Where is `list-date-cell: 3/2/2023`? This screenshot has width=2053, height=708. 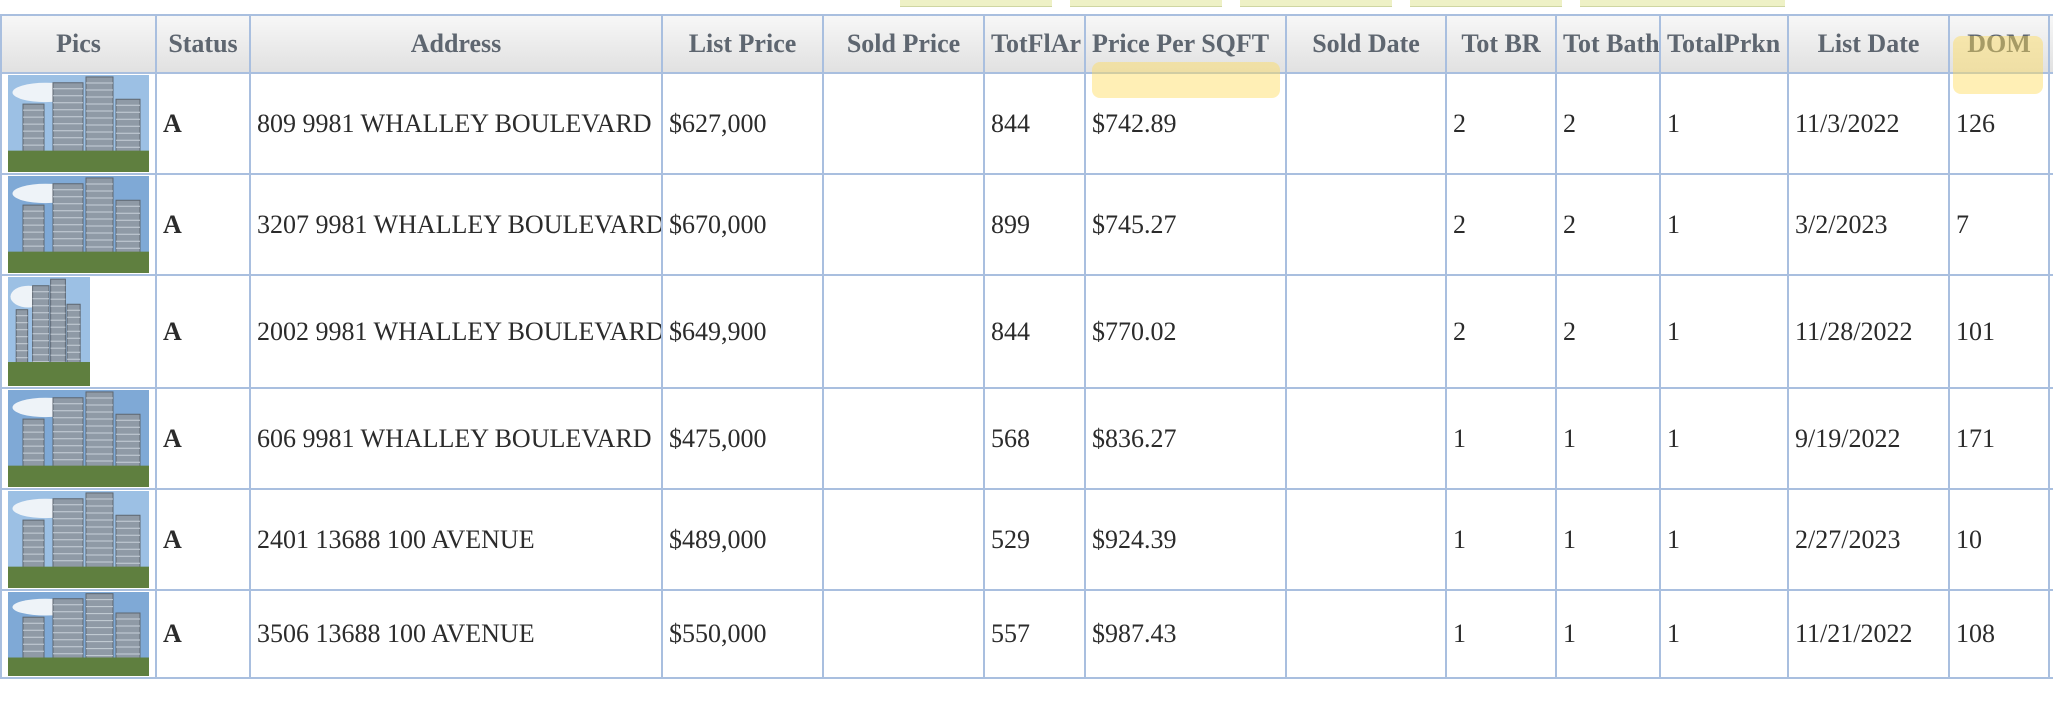 list-date-cell: 3/2/2023 is located at coordinates (1868, 224).